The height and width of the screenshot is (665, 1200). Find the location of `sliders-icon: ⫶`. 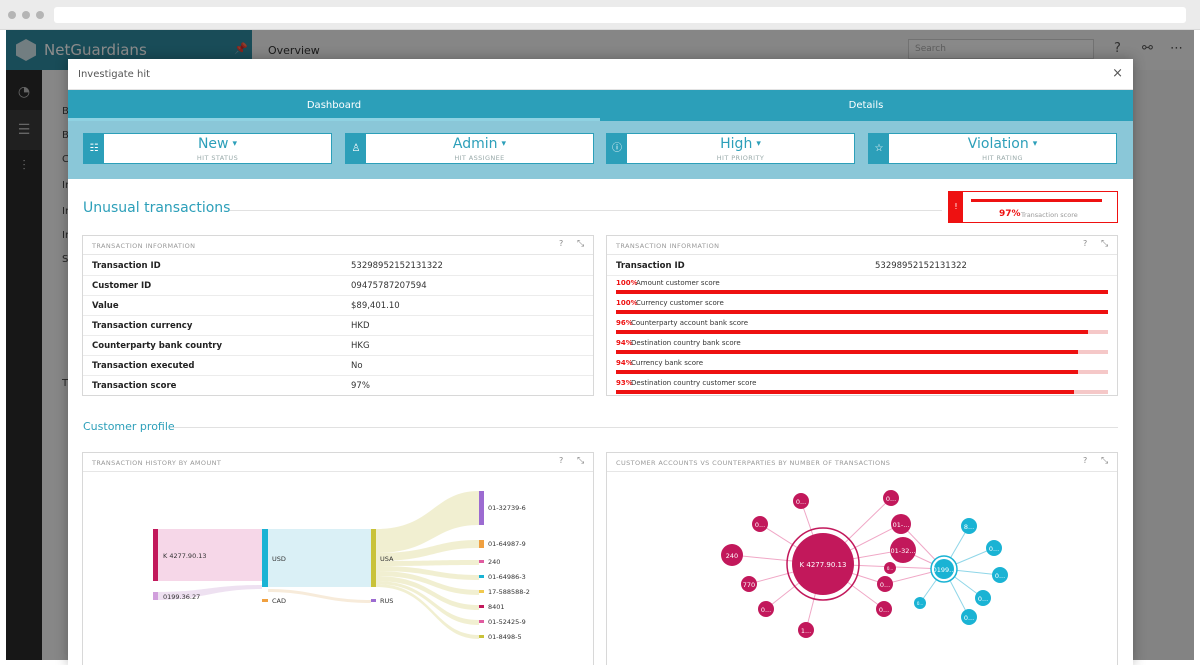

sliders-icon: ⫶ is located at coordinates (24, 166).